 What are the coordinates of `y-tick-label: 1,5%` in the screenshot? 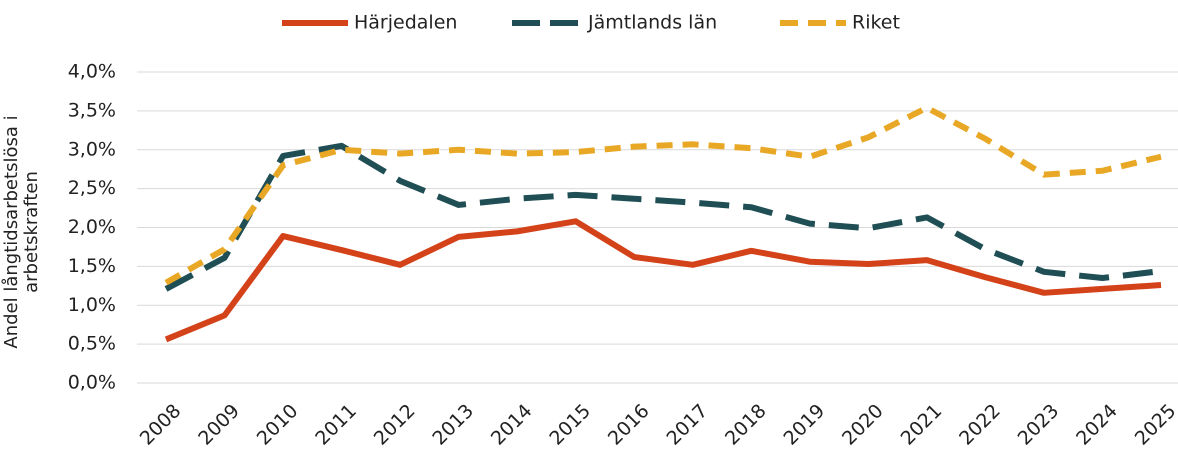 It's located at (92, 266).